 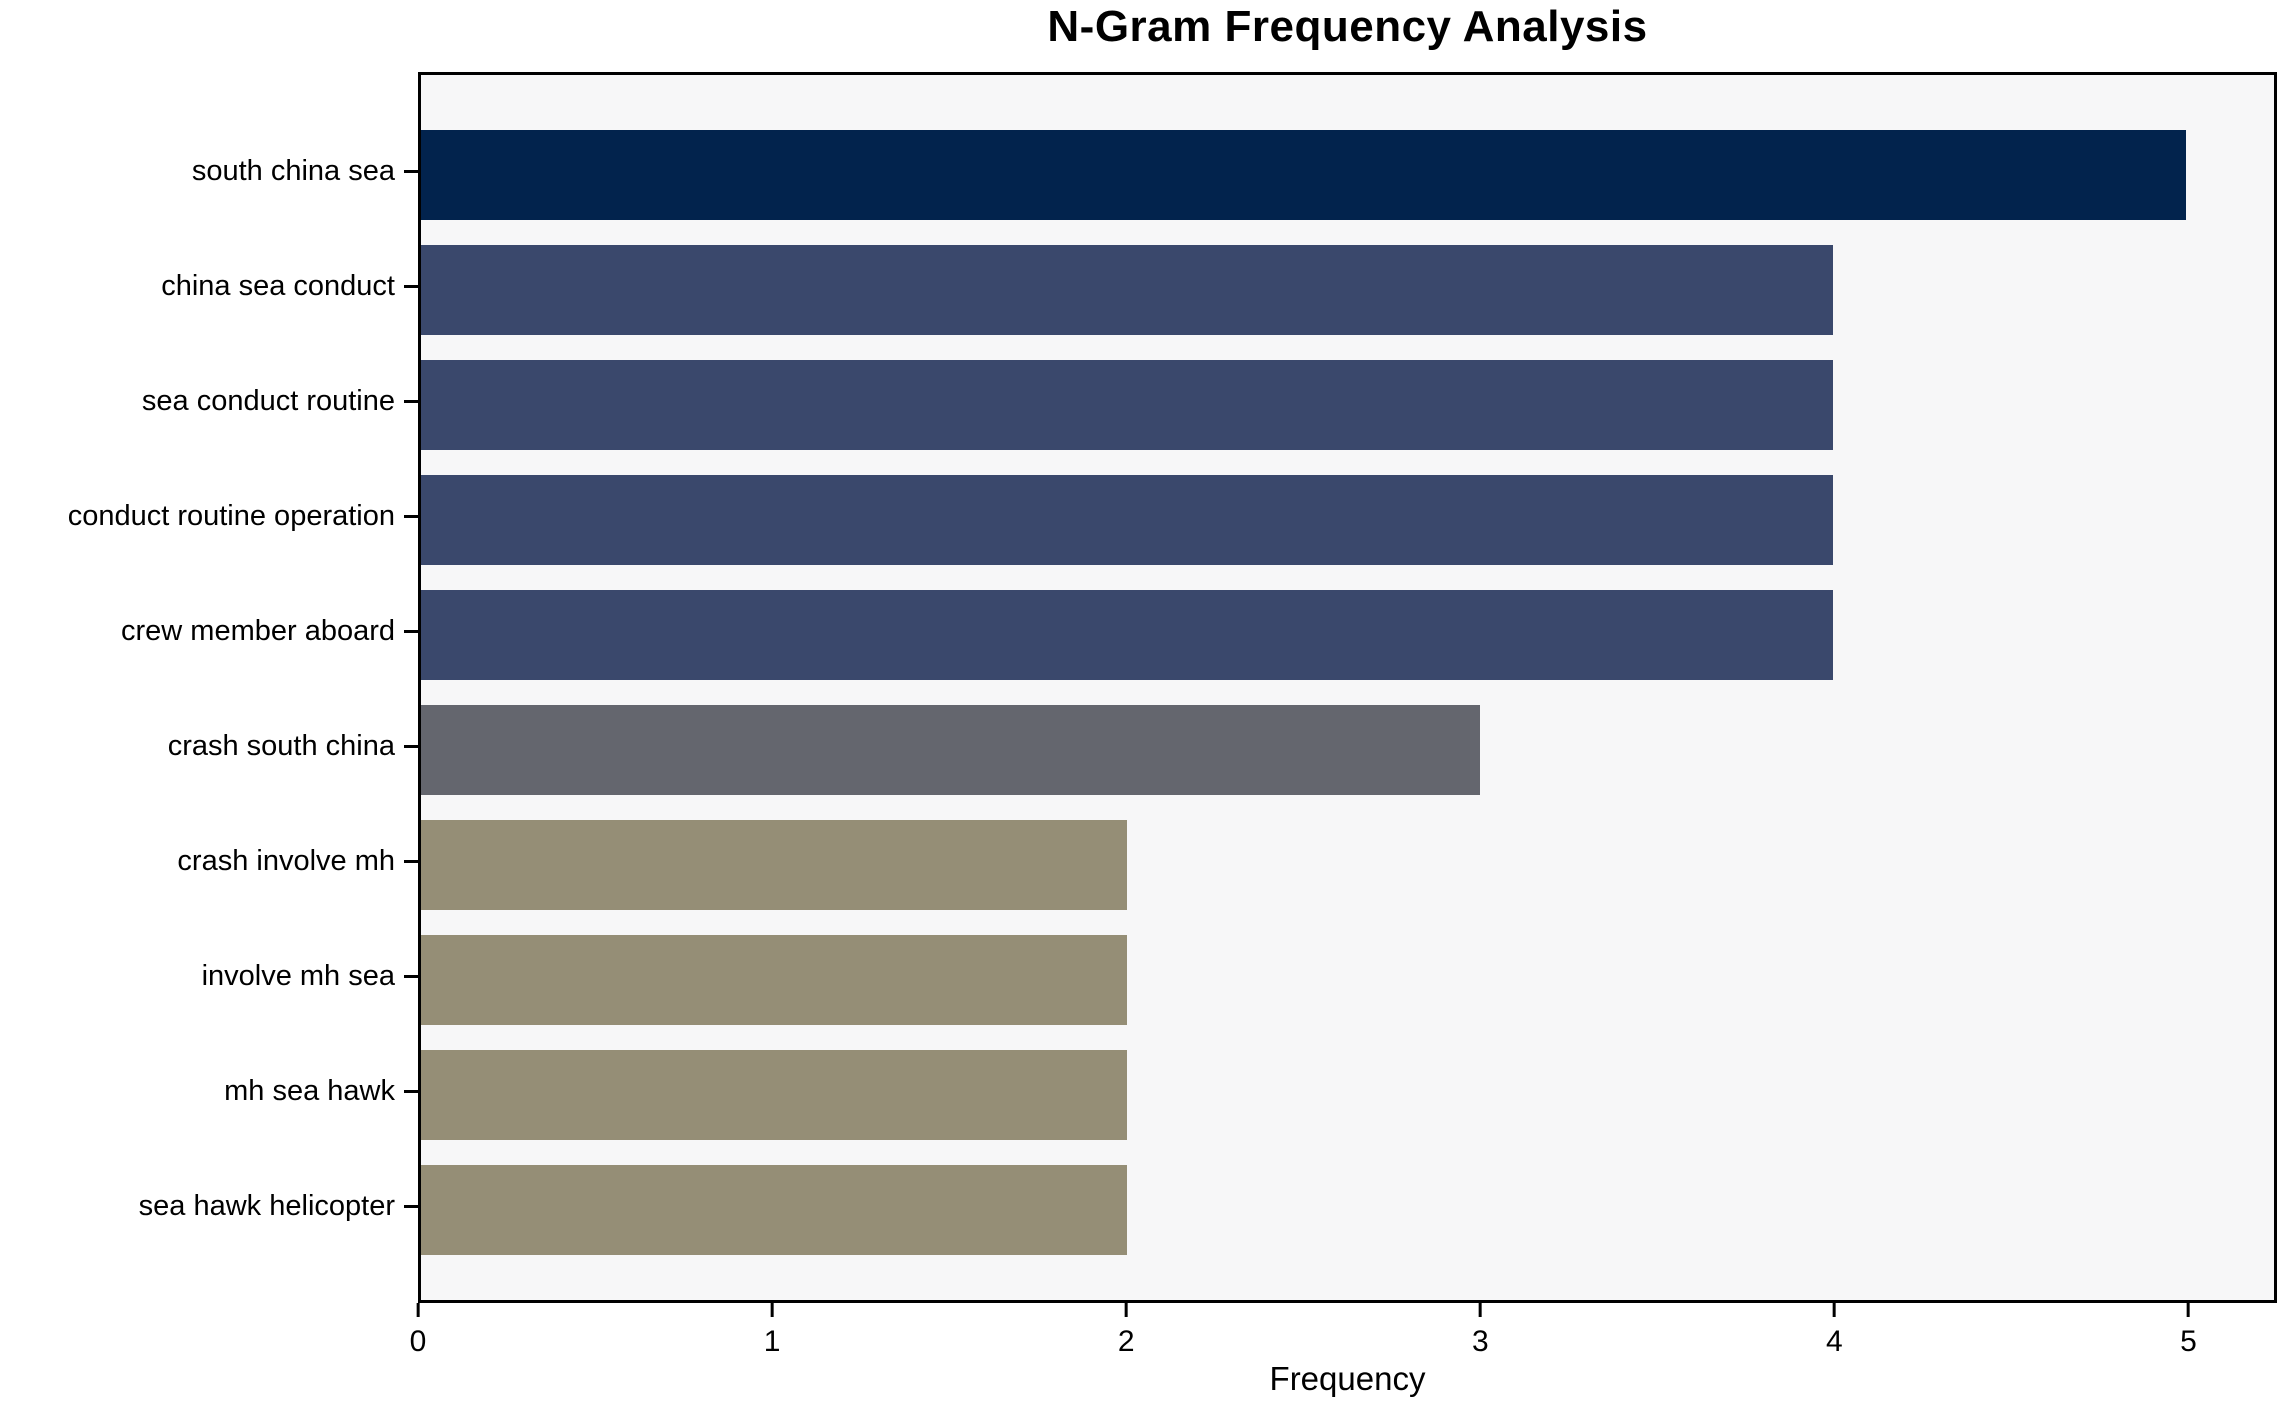 I want to click on x-tick-label: 0, so click(x=418, y=1341).